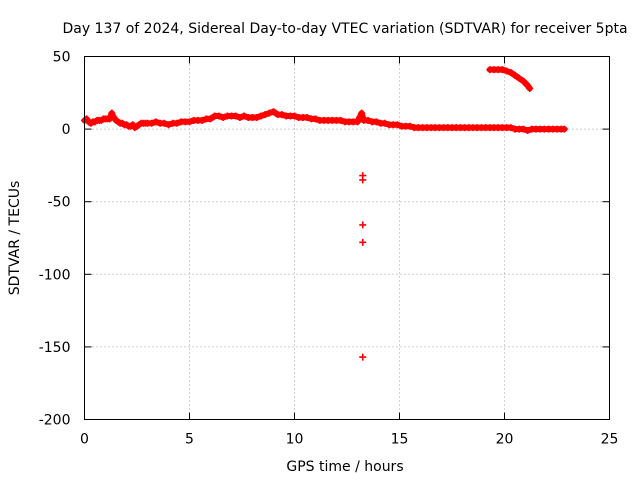 This screenshot has width=640, height=480. What do you see at coordinates (62, 58) in the screenshot?
I see `y-tick-label: 50` at bounding box center [62, 58].